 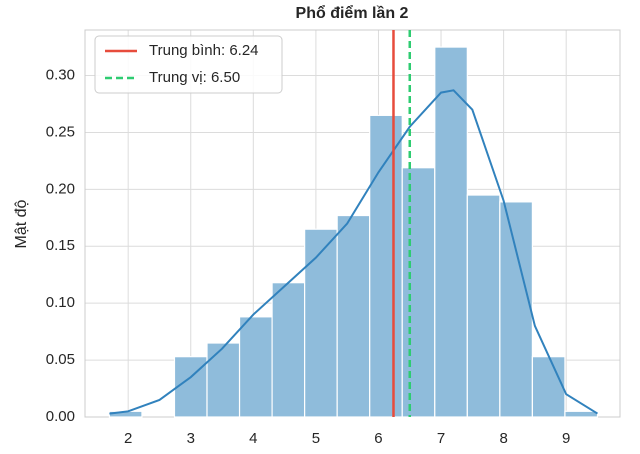 I want to click on legend-box, so click(x=188, y=64).